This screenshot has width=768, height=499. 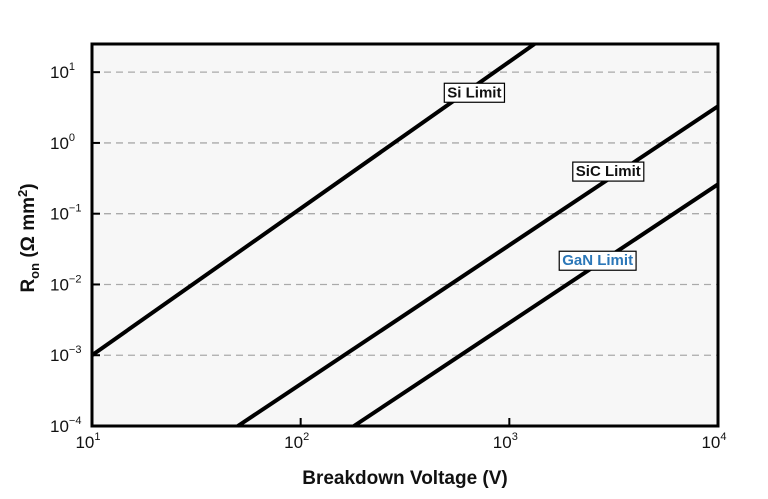 I want to click on series-label-text: Si Limit, so click(x=474, y=92).